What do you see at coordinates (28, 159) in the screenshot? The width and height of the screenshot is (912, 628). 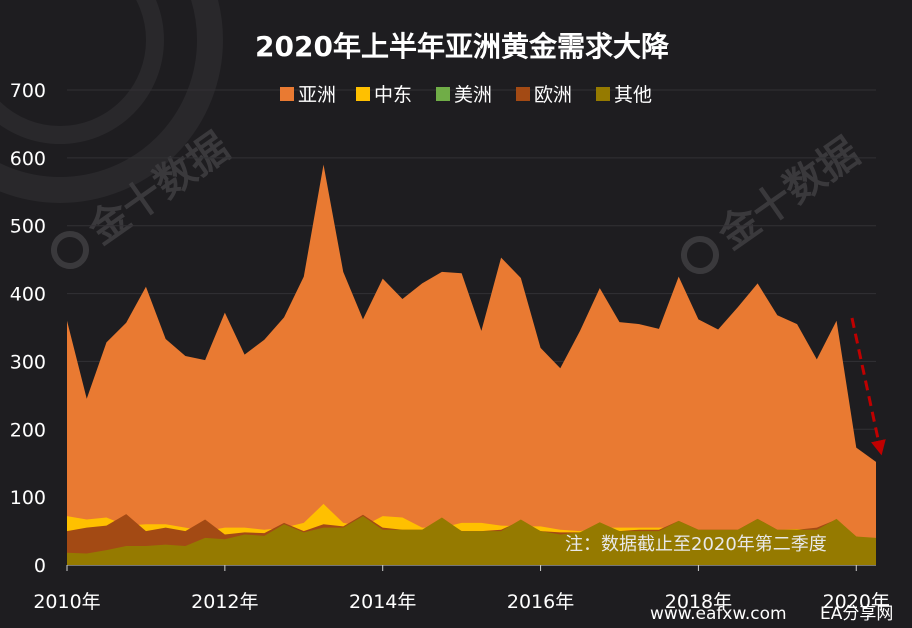 I see `y-tick-label: 600` at bounding box center [28, 159].